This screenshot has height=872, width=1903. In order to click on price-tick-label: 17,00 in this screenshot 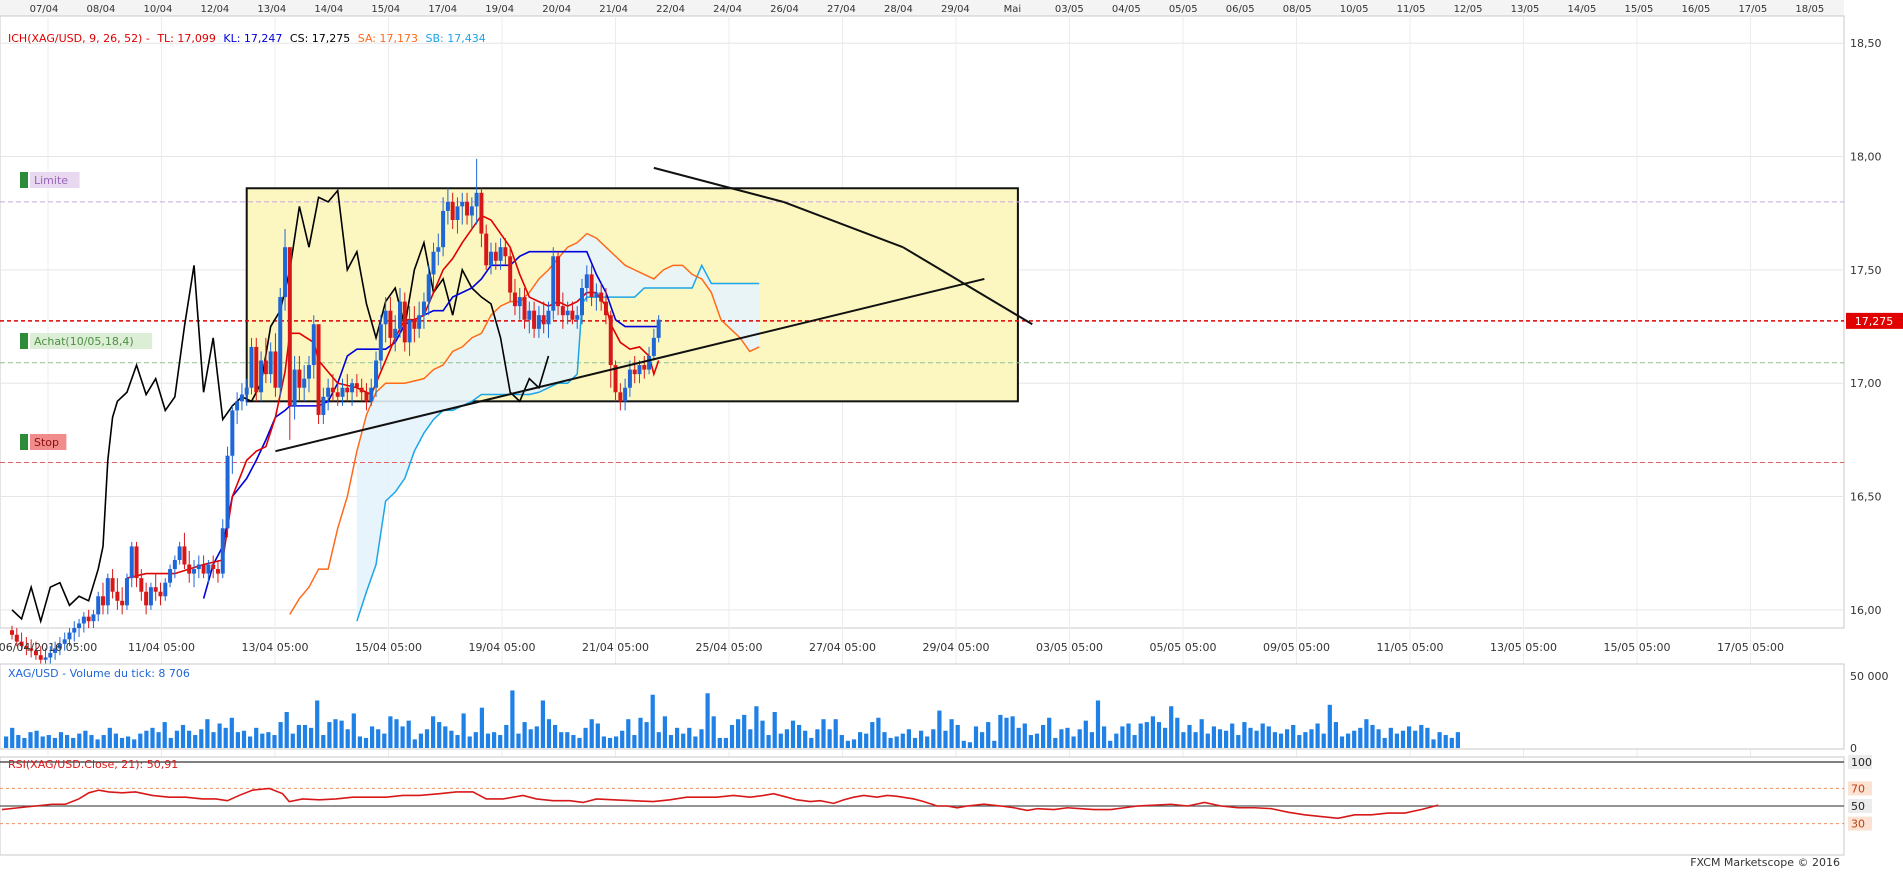, I will do `click(1866, 383)`.